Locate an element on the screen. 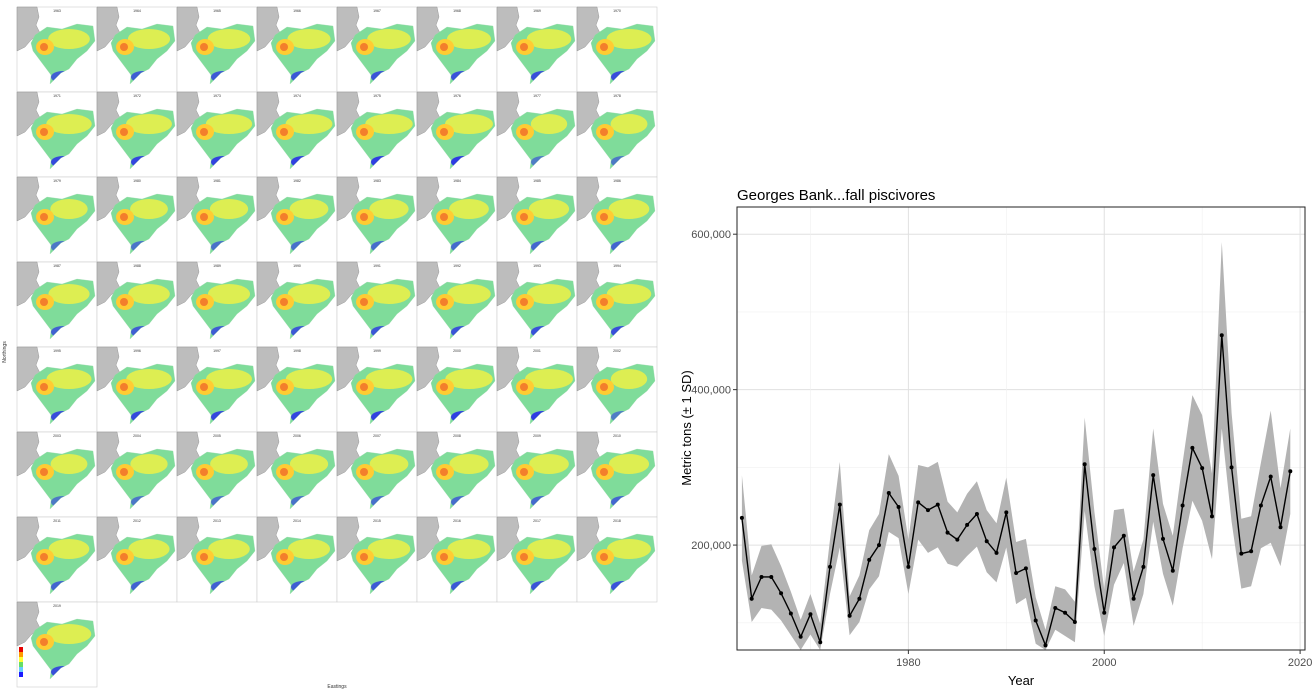 Image resolution: width=1315 pixels, height=693 pixels. map-panel: 2017 is located at coordinates (537, 559).